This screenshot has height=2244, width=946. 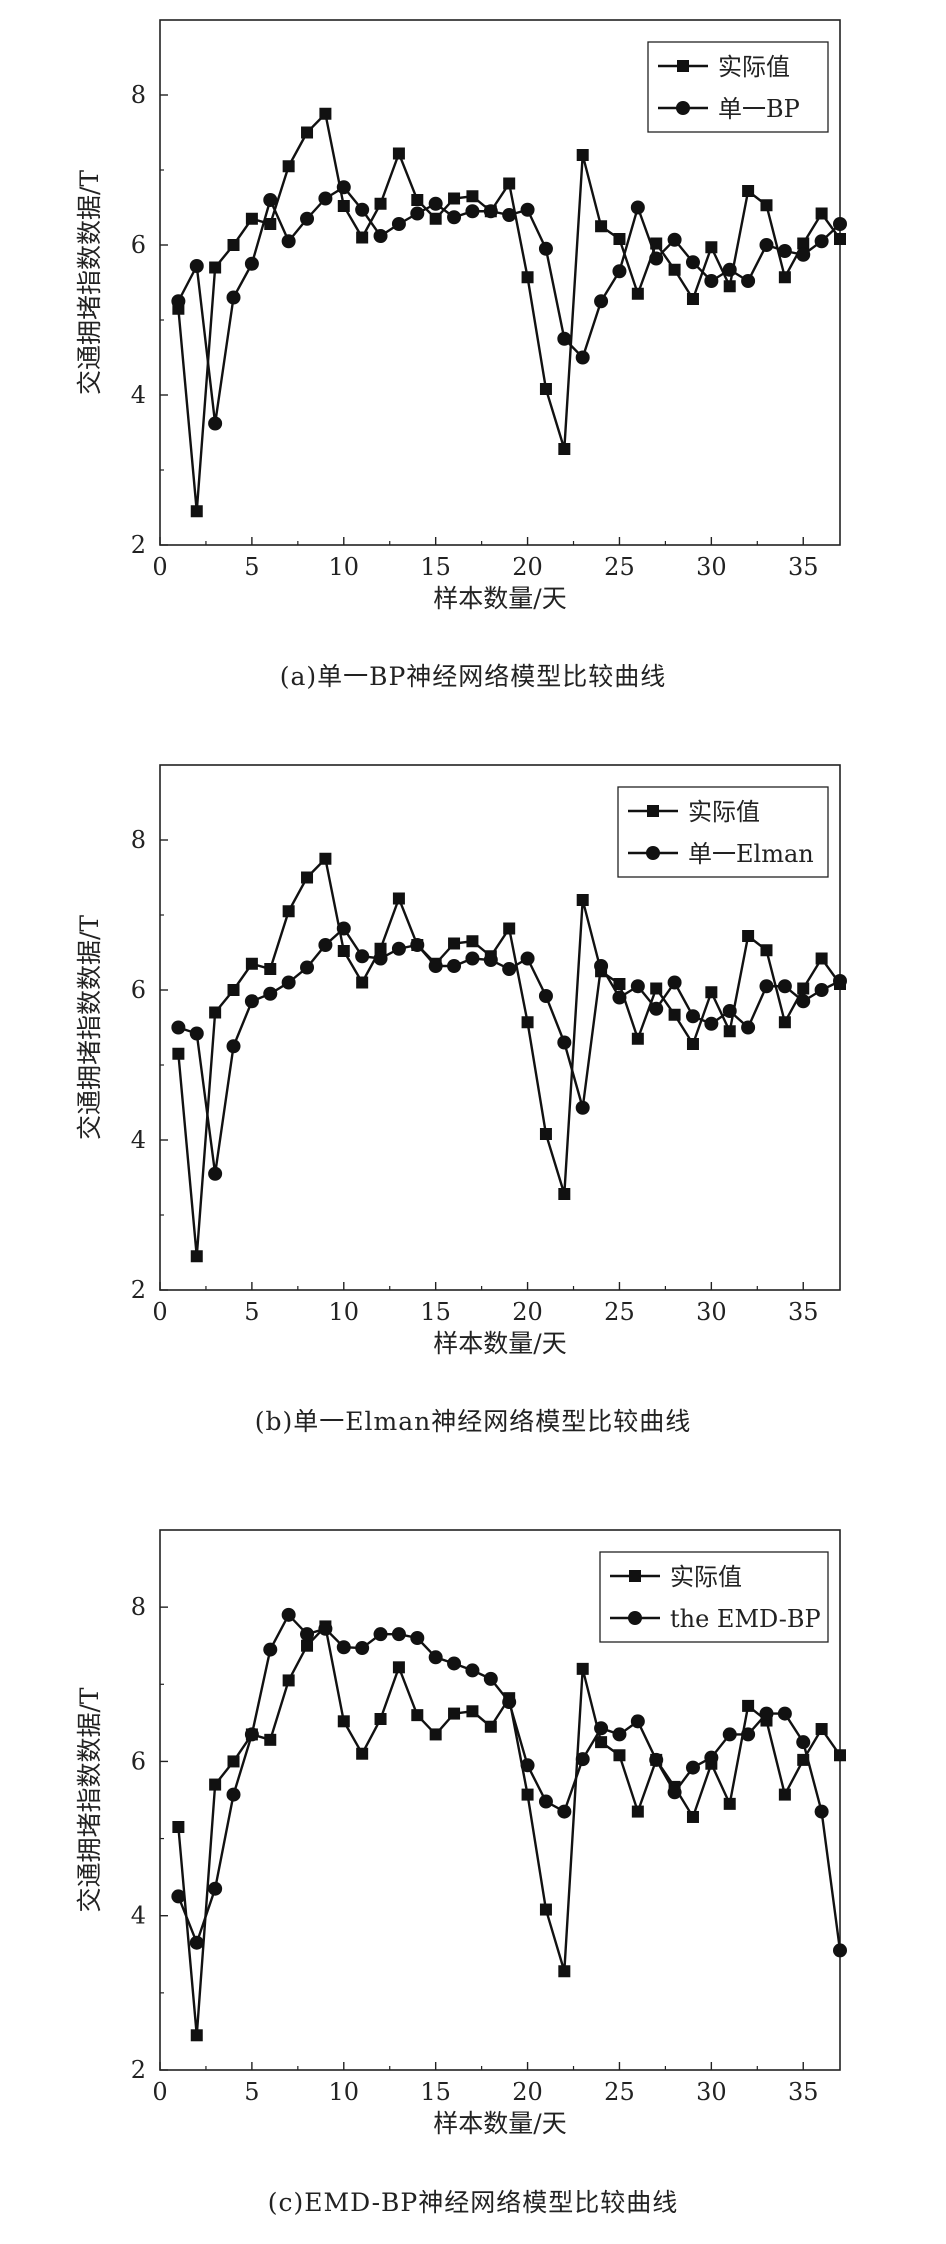 I want to click on y-axis-label: 交通拥堵指数数据/T, so click(x=89, y=1799).